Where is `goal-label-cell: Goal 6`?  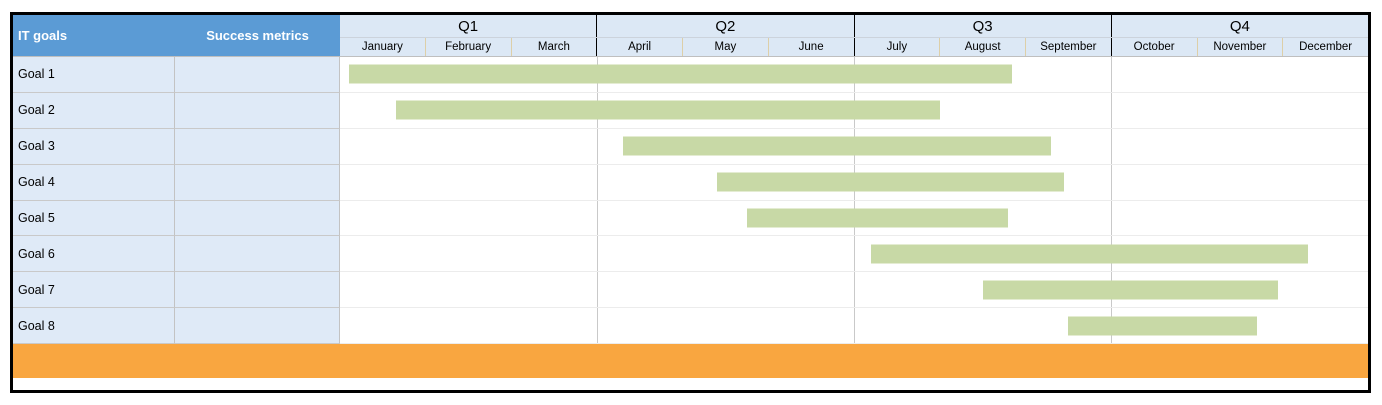 goal-label-cell: Goal 6 is located at coordinates (94, 254).